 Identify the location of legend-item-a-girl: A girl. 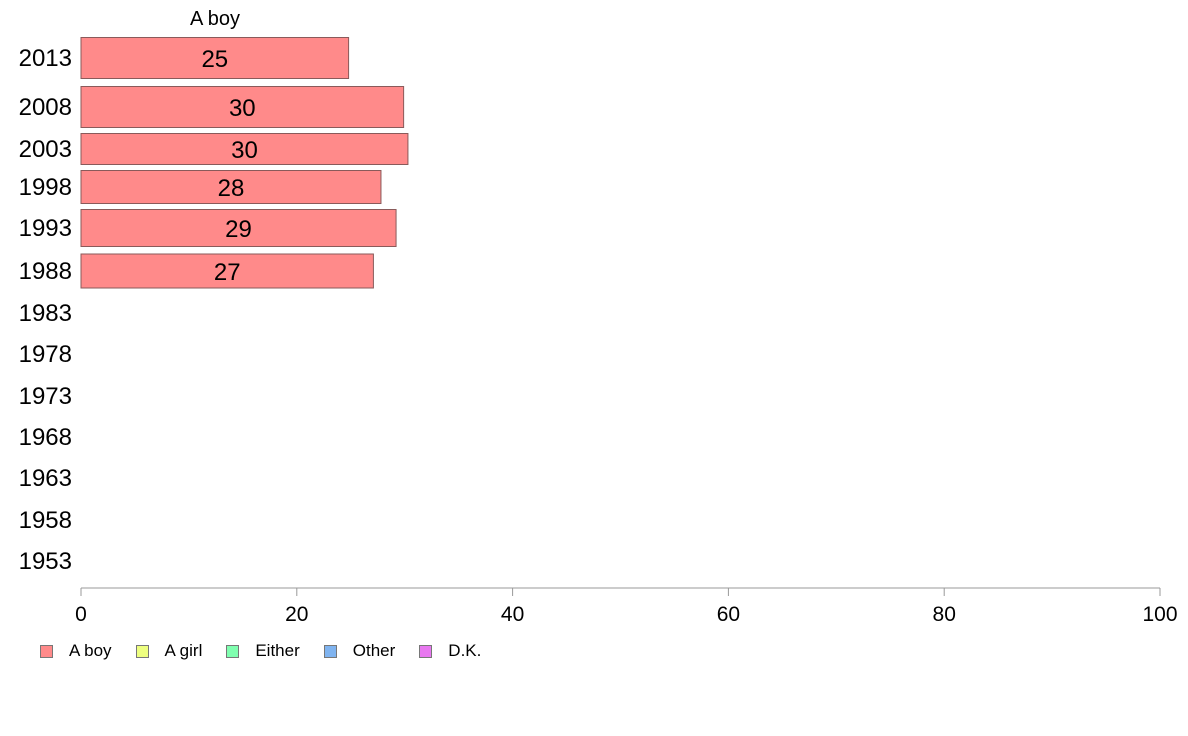
(169, 651).